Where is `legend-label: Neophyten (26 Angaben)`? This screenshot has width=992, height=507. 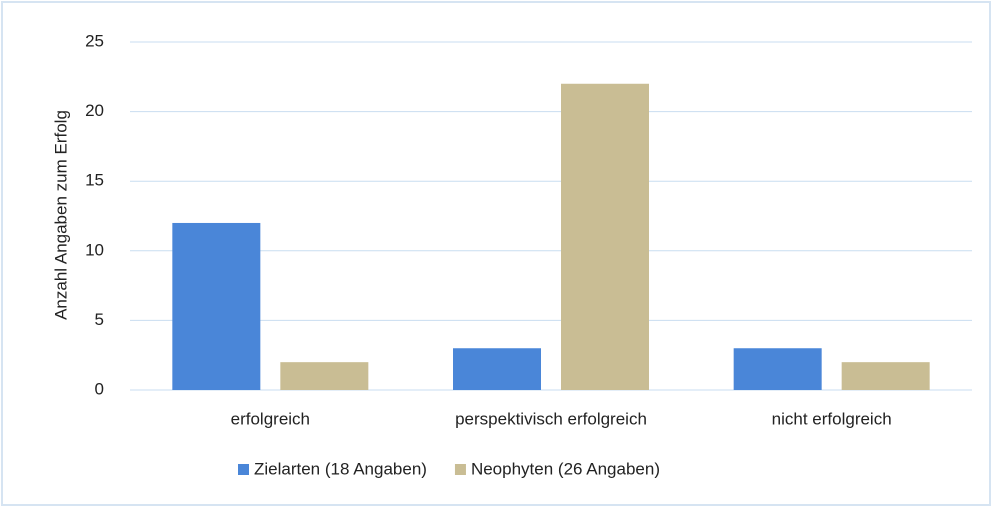 legend-label: Neophyten (26 Angaben) is located at coordinates (565, 468).